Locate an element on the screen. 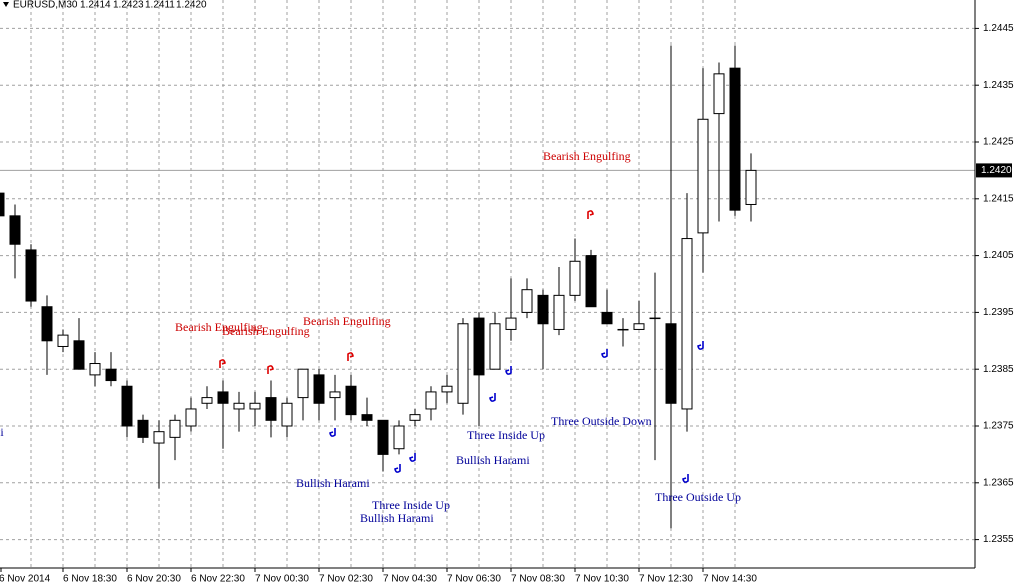  x-tick-label: 7 Nov 12:30 is located at coordinates (666, 579).